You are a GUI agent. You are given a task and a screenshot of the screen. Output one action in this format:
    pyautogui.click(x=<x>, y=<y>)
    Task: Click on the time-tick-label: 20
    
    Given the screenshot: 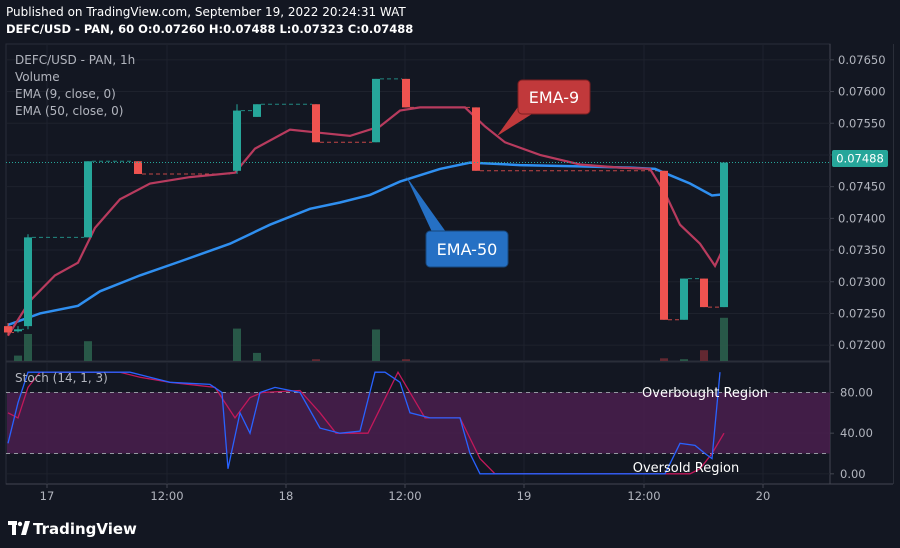 What is the action you would take?
    pyautogui.click(x=763, y=496)
    